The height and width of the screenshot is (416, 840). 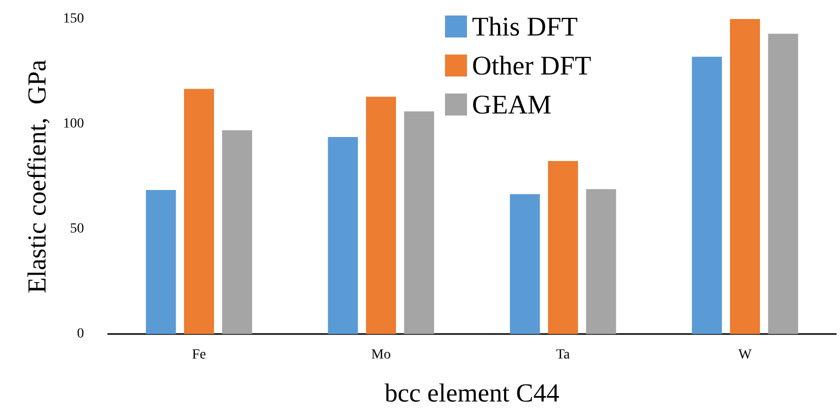 I want to click on x-tick-label: W, so click(x=745, y=355).